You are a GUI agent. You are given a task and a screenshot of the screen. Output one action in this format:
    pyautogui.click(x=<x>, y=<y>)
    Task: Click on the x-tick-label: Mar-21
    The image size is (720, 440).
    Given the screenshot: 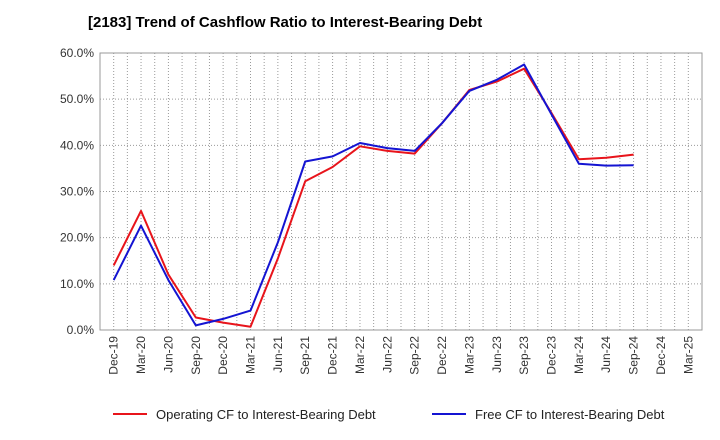 What is the action you would take?
    pyautogui.click(x=251, y=355)
    